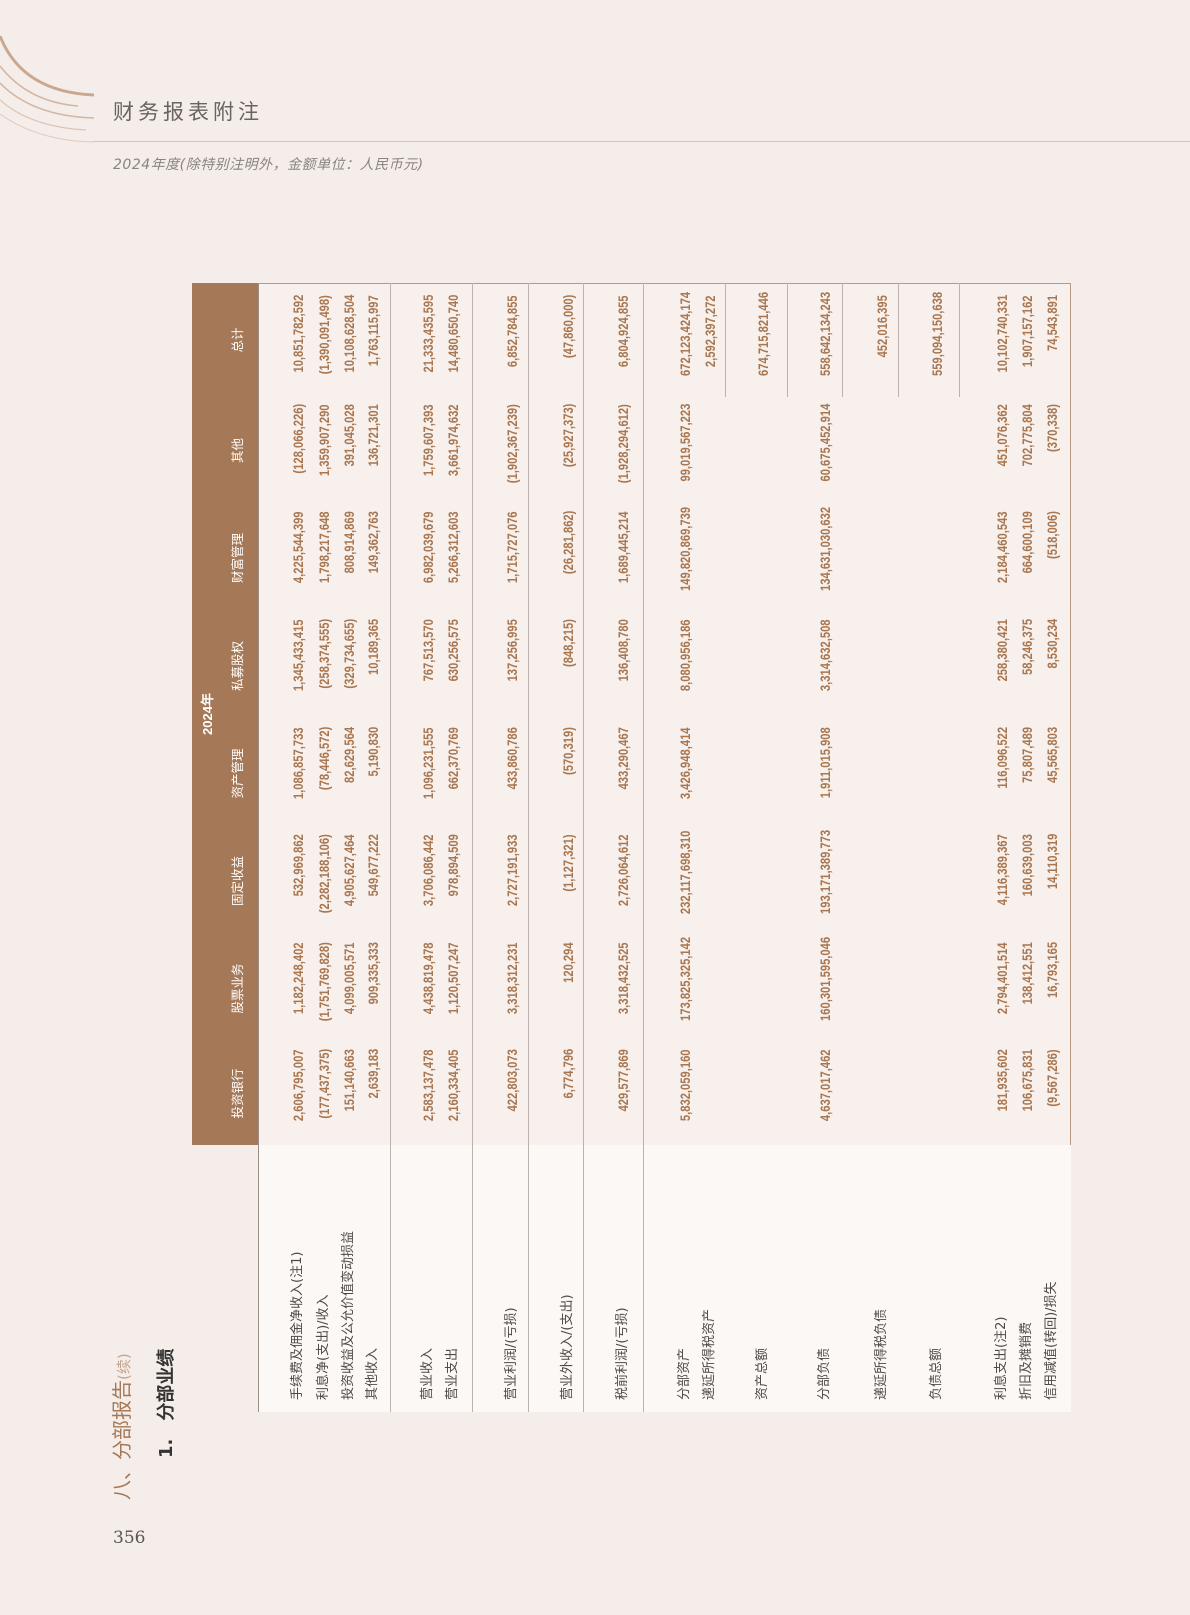  What do you see at coordinates (825, 871) in the screenshot?
I see `cell-value: 193,171,389,773` at bounding box center [825, 871].